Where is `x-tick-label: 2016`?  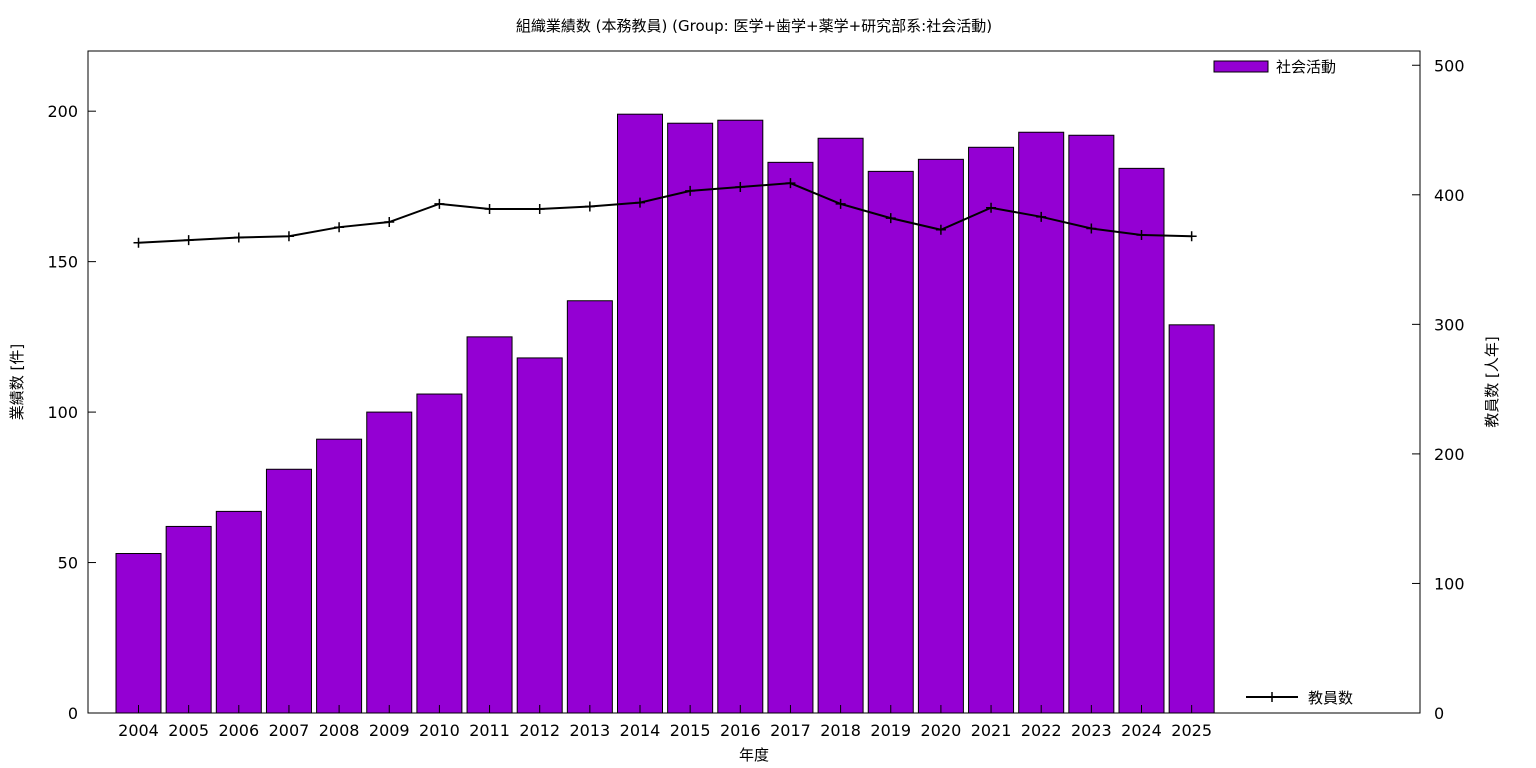
x-tick-label: 2016 is located at coordinates (740, 730).